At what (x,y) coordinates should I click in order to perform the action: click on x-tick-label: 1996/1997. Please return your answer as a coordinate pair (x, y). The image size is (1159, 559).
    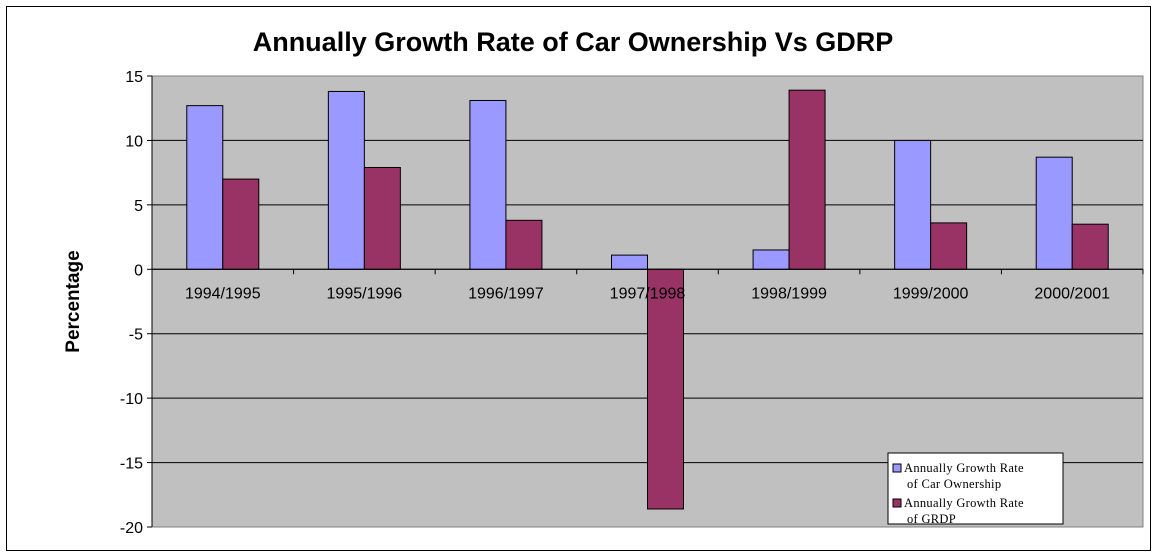
    Looking at the image, I should click on (506, 293).